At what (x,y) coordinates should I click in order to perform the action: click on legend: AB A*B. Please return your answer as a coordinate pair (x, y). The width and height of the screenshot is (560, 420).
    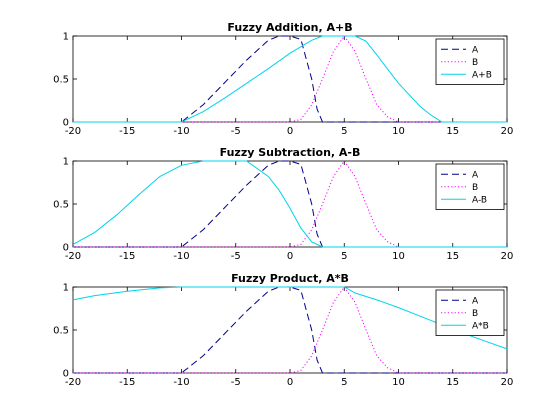
    Looking at the image, I should click on (470, 312).